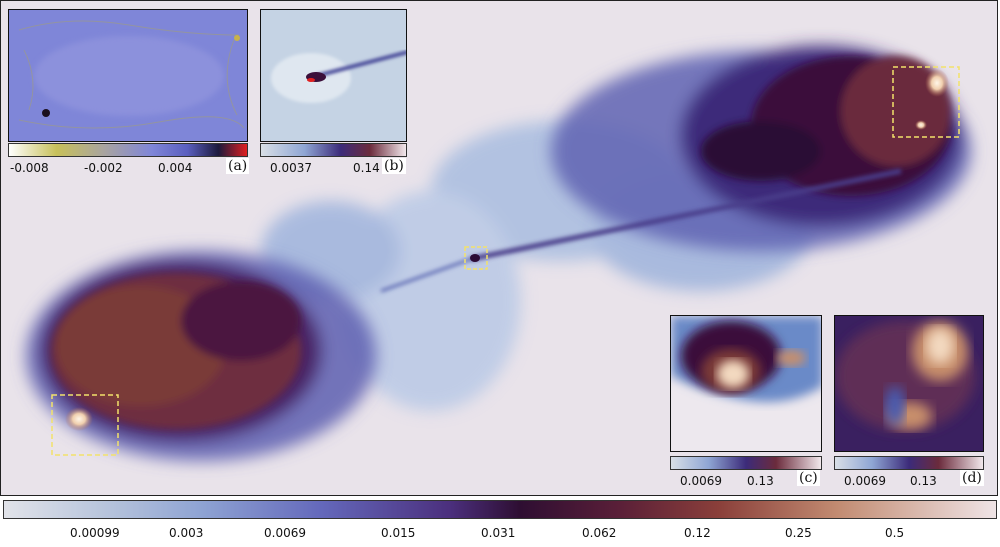  What do you see at coordinates (865, 481) in the screenshot?
I see `inset-d-tick-0: 0.0069` at bounding box center [865, 481].